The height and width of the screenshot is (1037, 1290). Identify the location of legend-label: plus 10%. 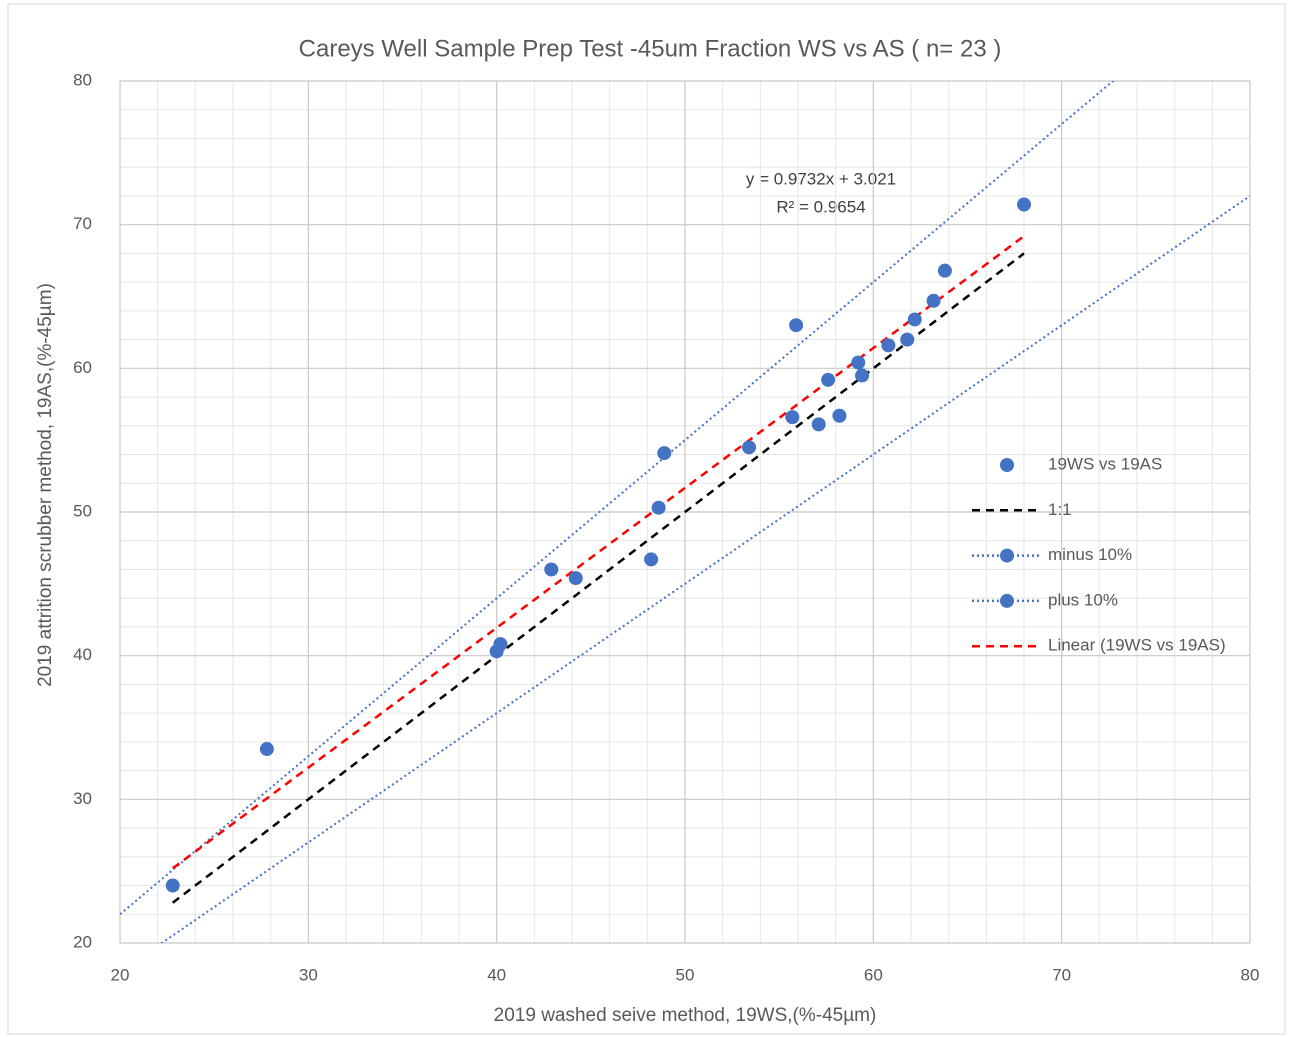
(1083, 599).